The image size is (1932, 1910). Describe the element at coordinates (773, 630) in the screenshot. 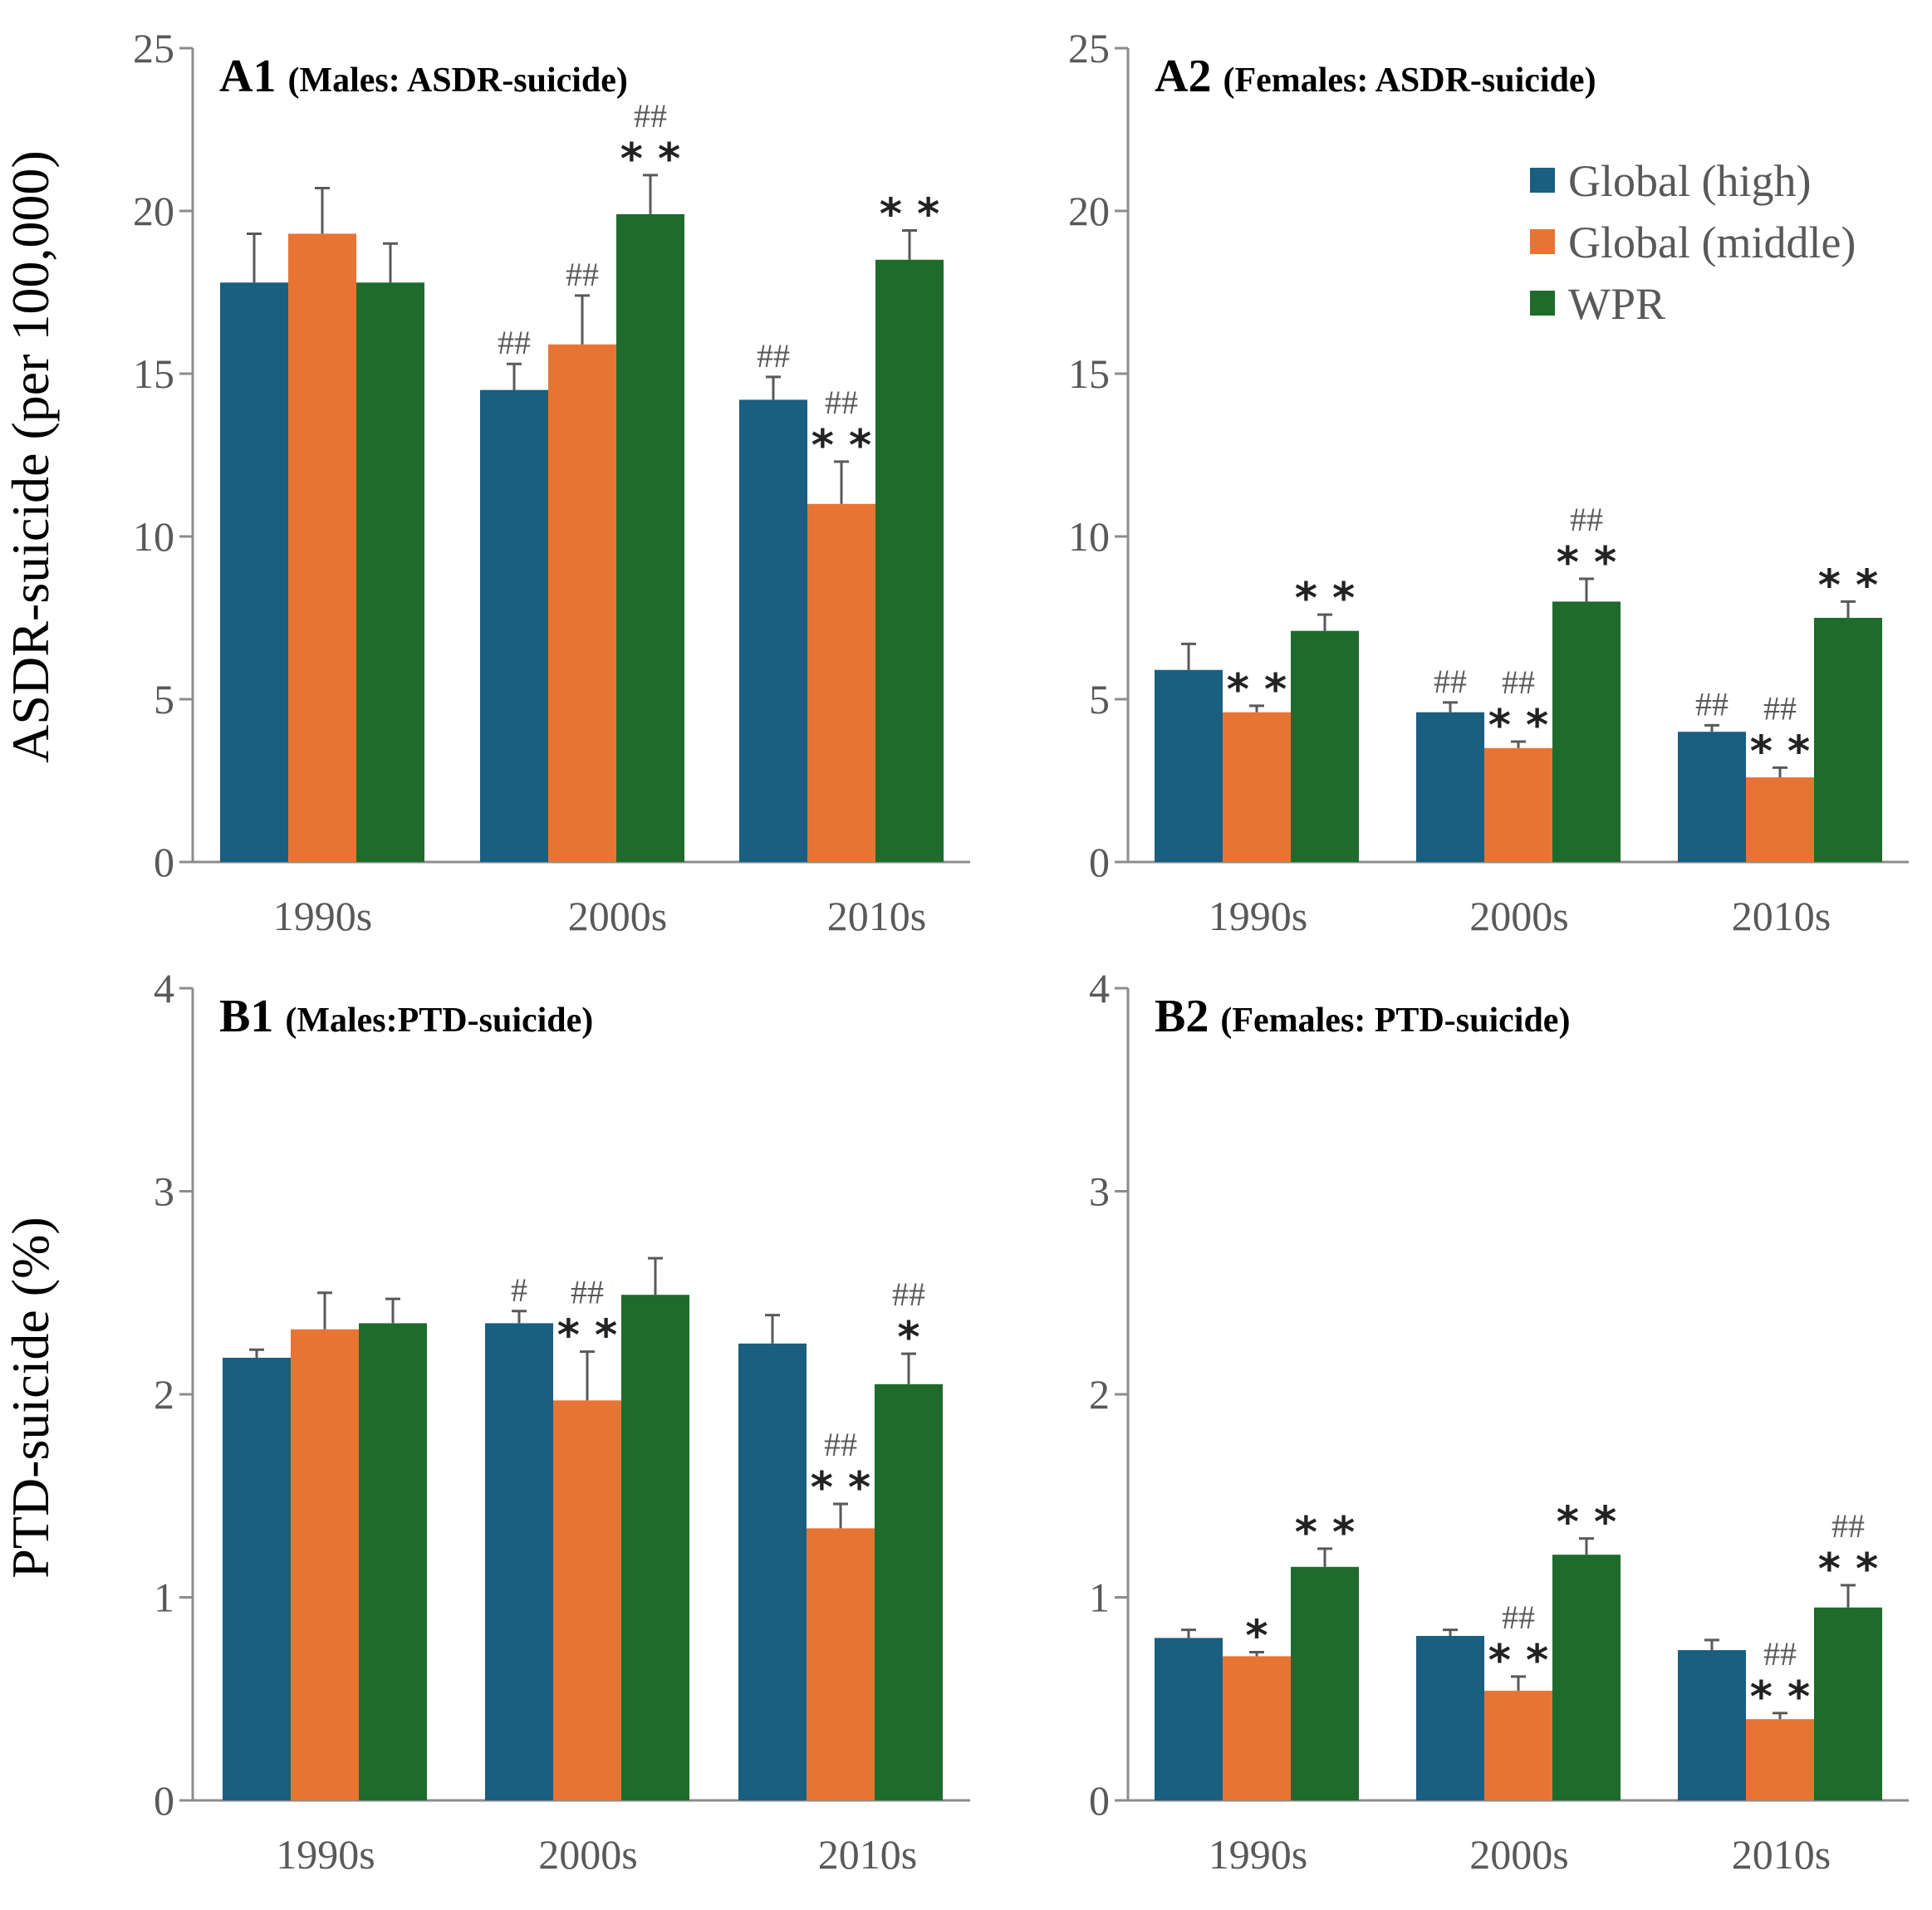

I see `bar-A1-global-high-2010s` at that location.